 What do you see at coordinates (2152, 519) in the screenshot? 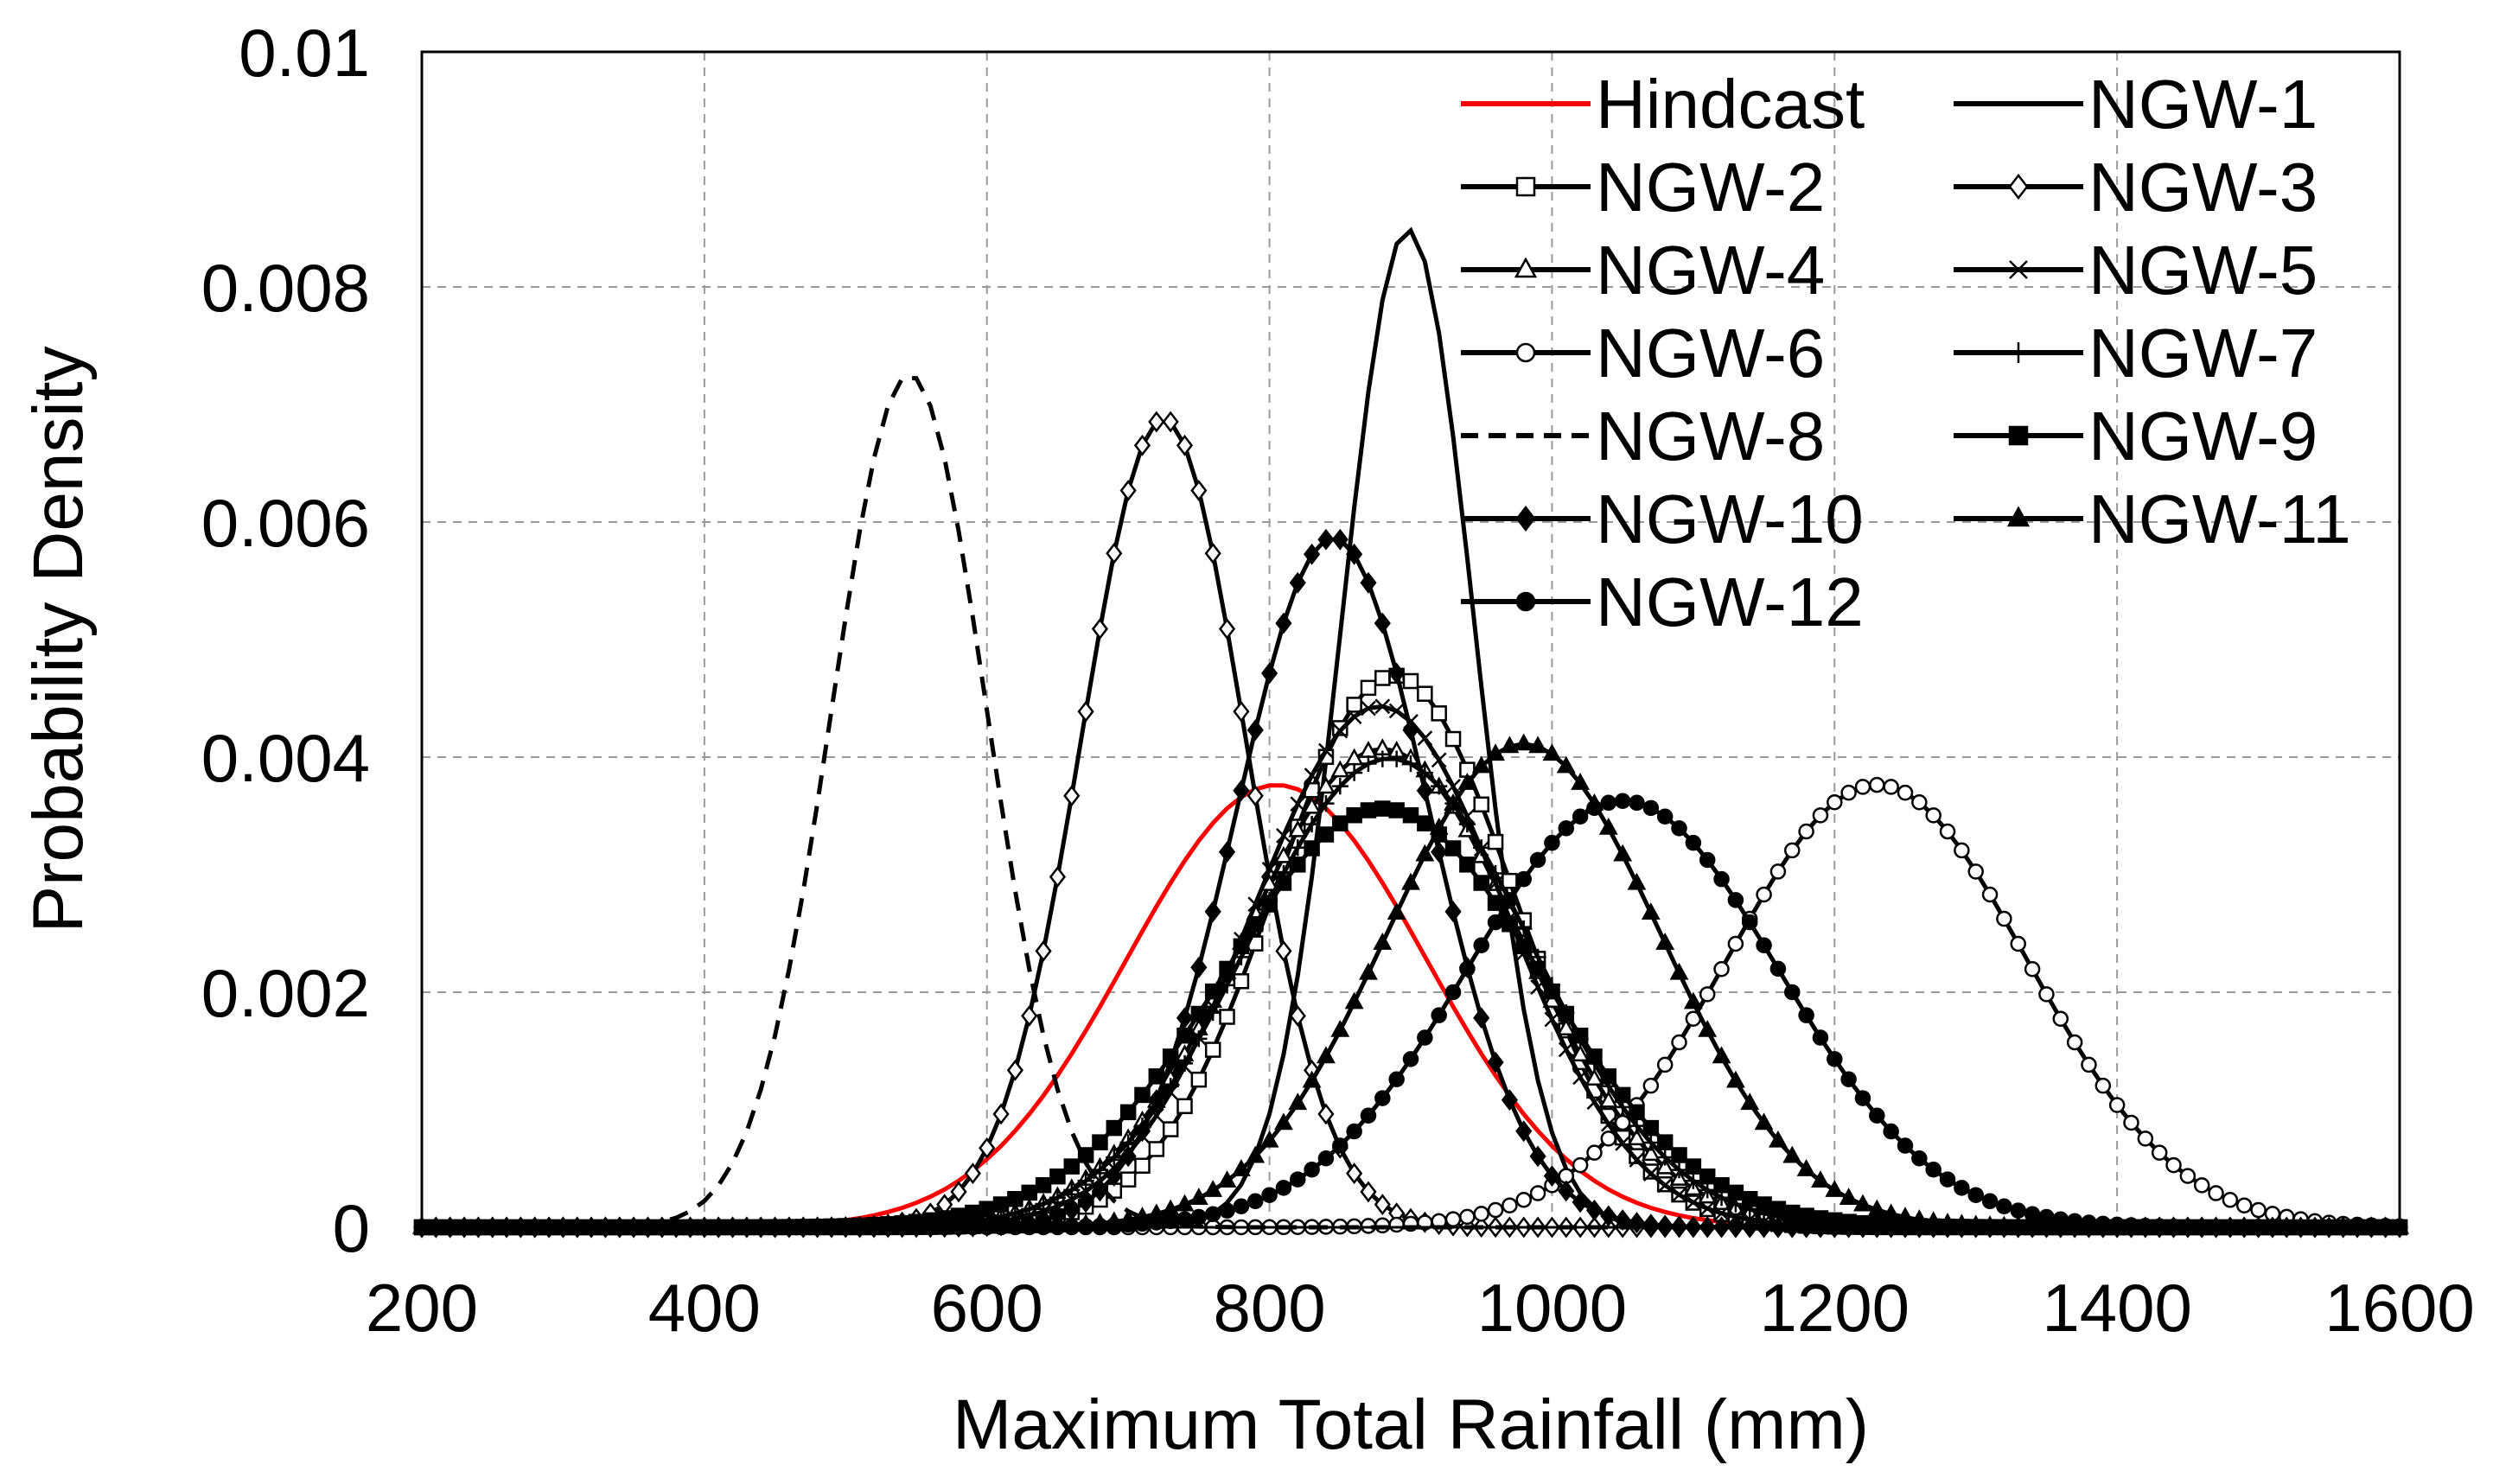
I see `legend-item: NGW-11` at bounding box center [2152, 519].